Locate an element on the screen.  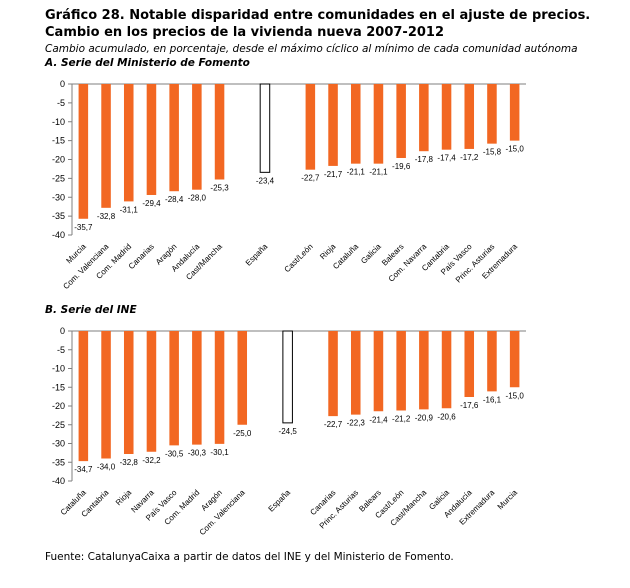
data-label: -20,6 is located at coordinates (446, 416).